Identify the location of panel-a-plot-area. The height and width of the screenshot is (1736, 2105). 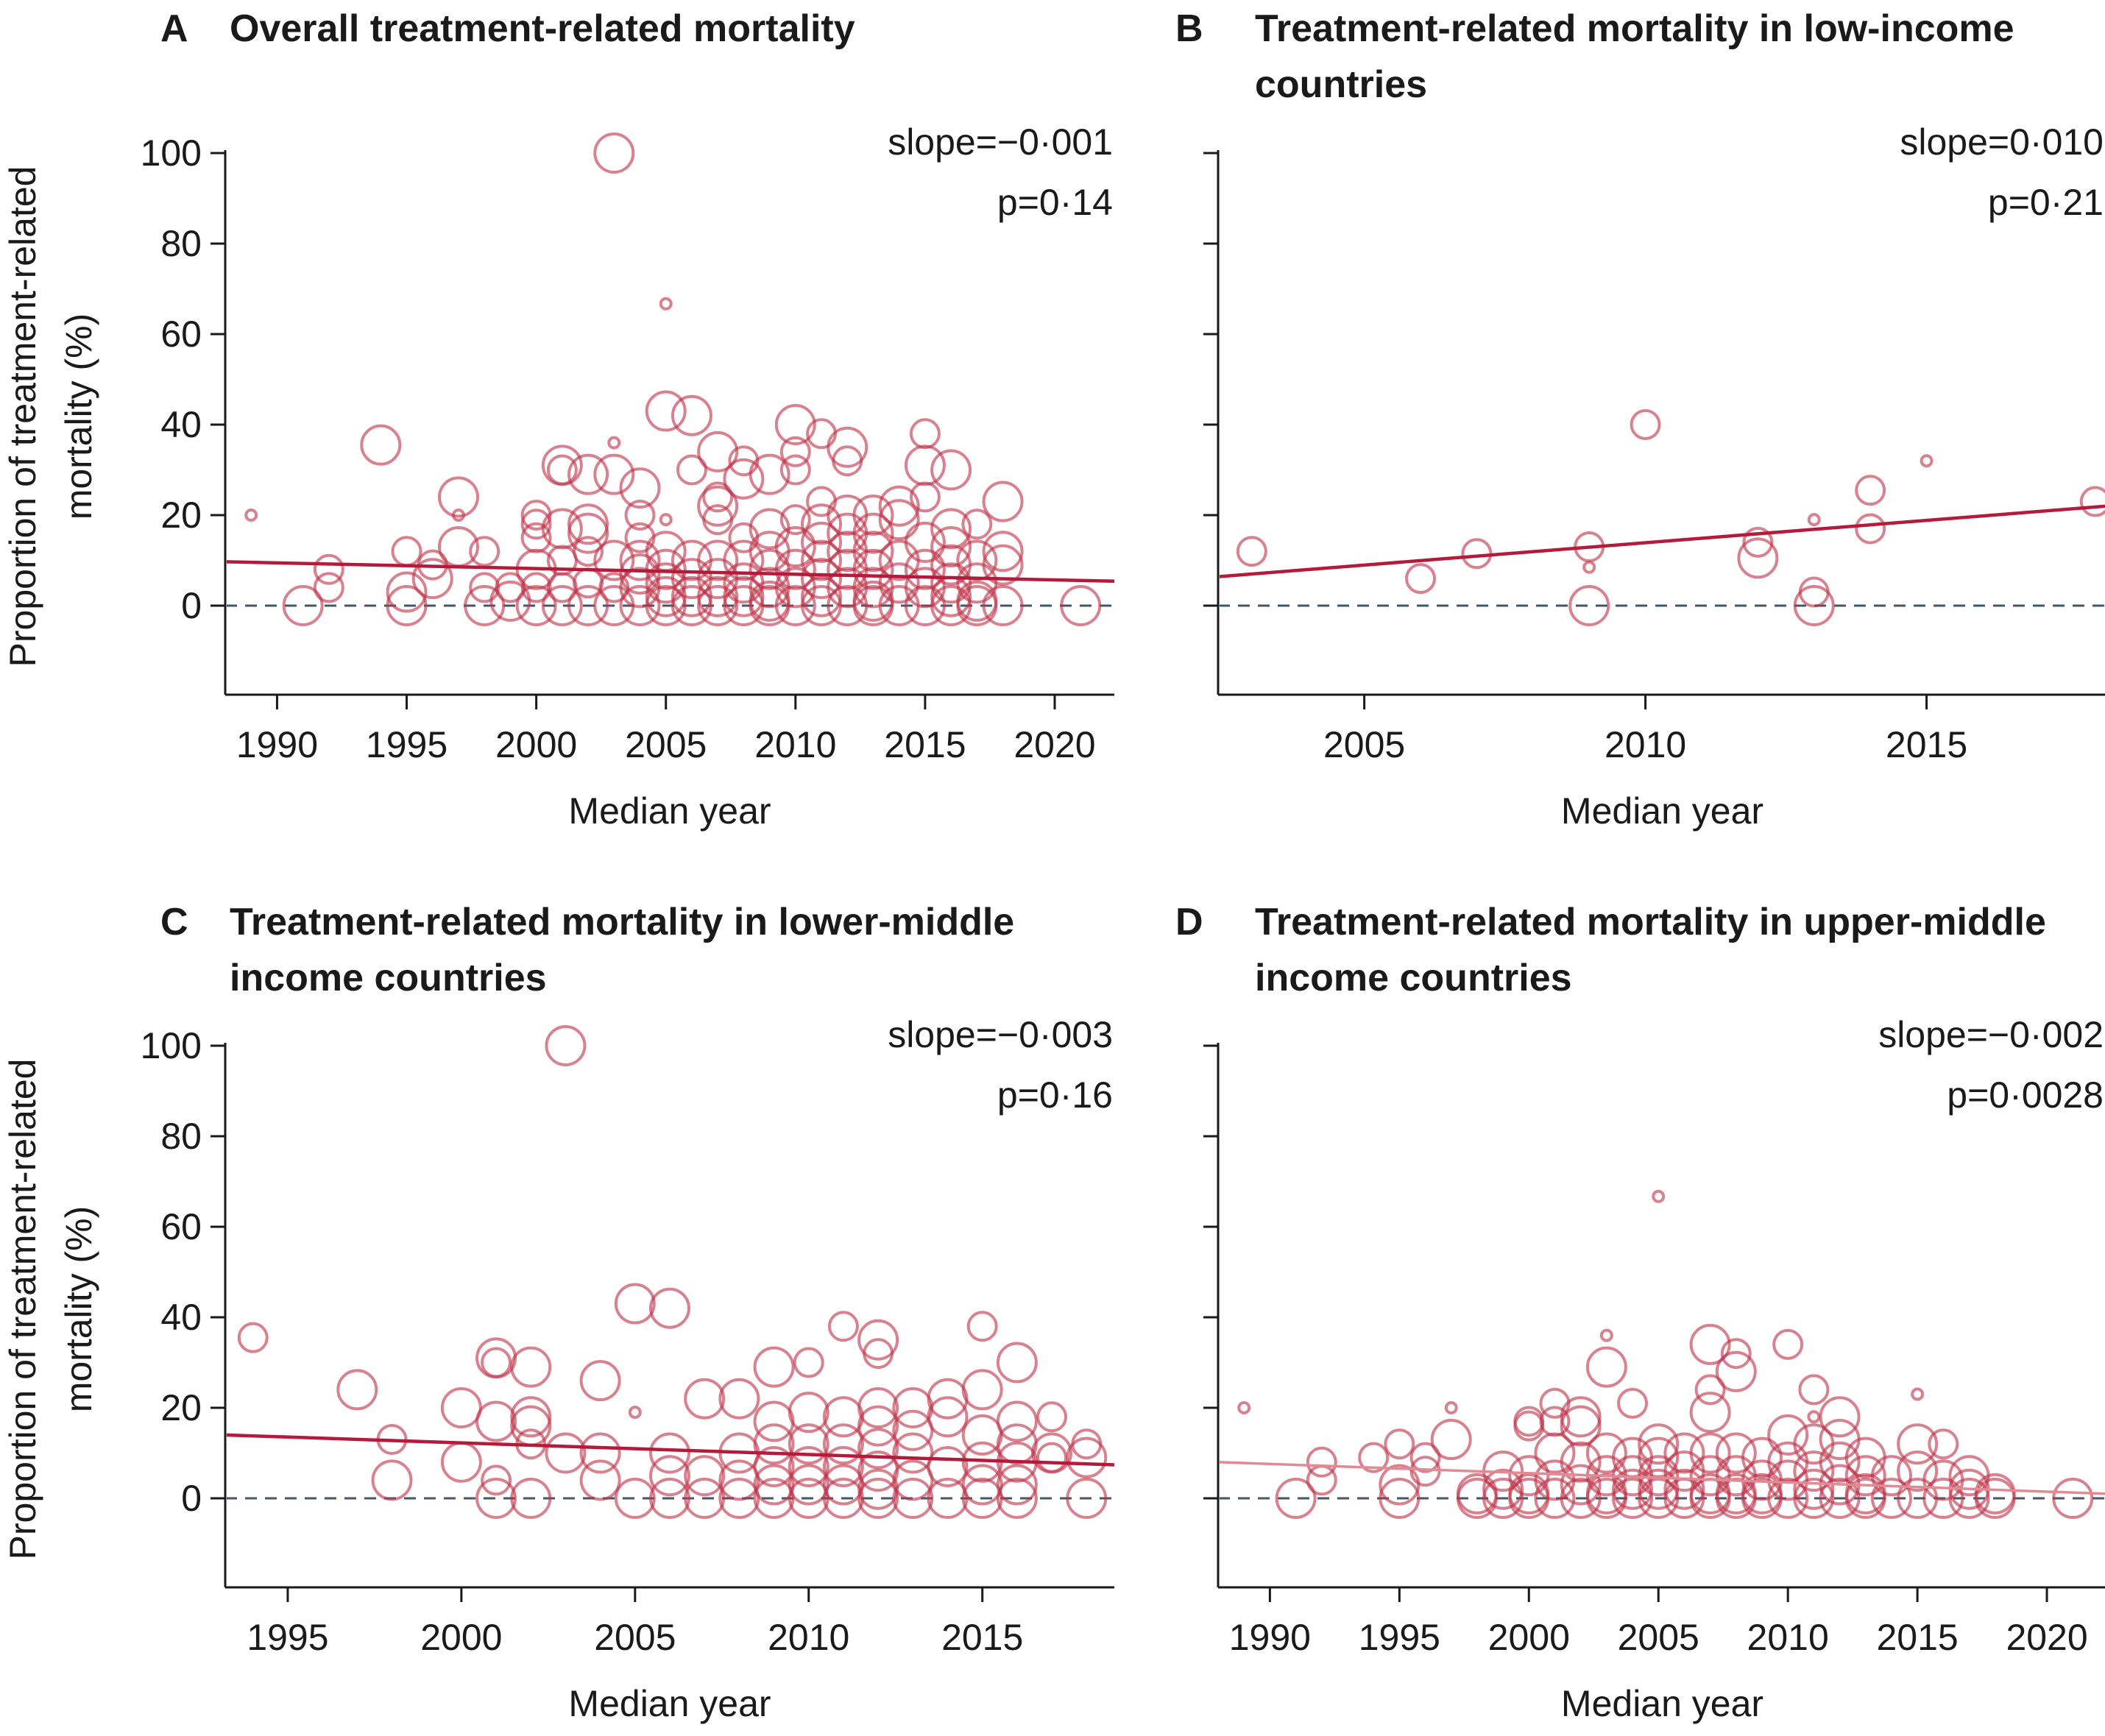
(671, 379).